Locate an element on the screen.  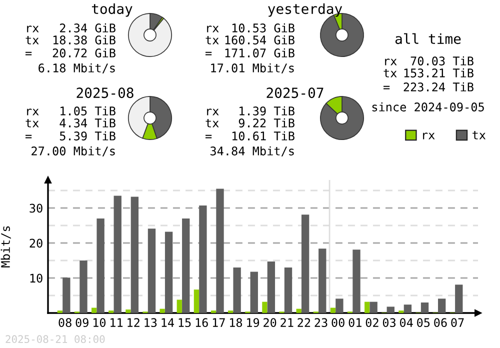
text: 34.84 Mbit/s is located at coordinates (252, 151).